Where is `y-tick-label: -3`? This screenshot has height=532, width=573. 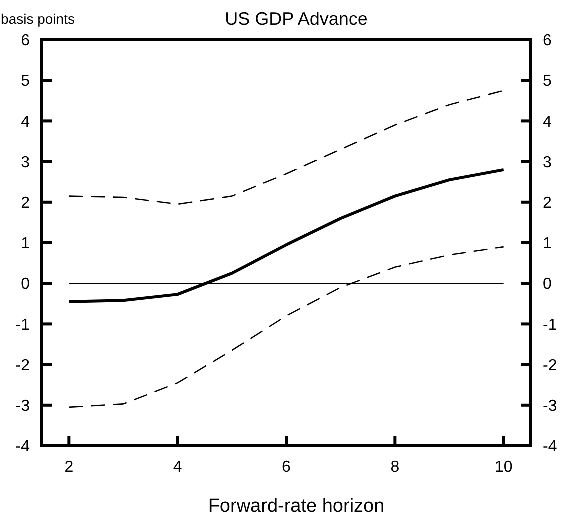
y-tick-label: -3 is located at coordinates (23, 406).